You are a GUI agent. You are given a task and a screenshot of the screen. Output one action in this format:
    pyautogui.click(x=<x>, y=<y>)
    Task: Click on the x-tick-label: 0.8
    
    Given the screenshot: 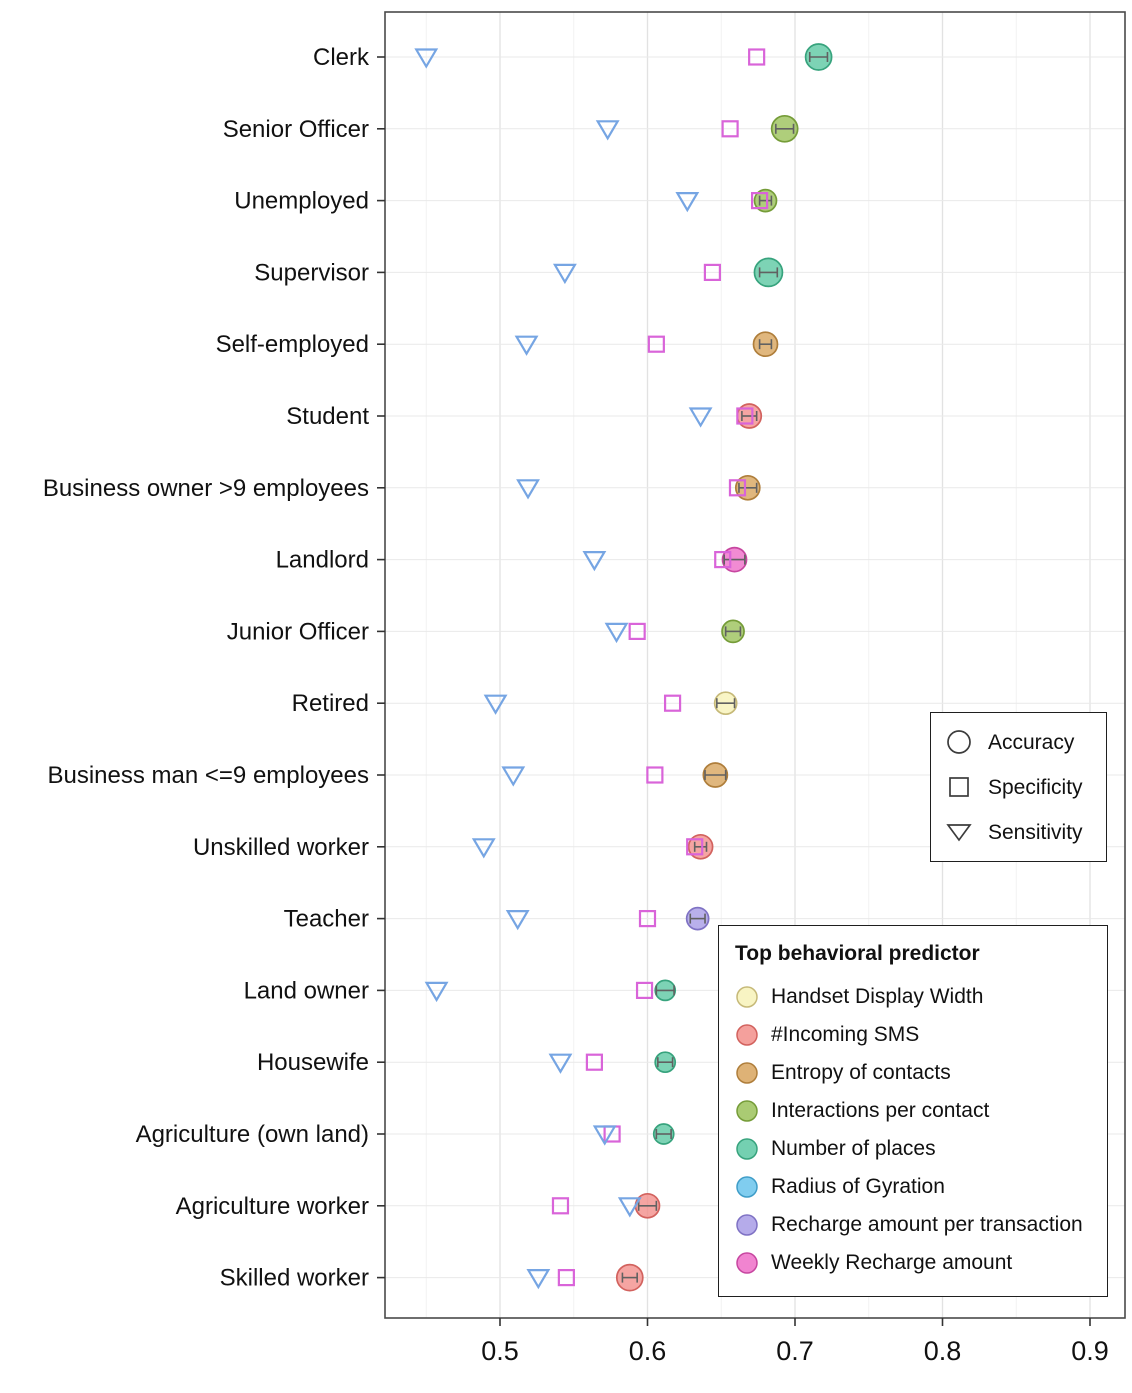 What is the action you would take?
    pyautogui.click(x=943, y=1351)
    